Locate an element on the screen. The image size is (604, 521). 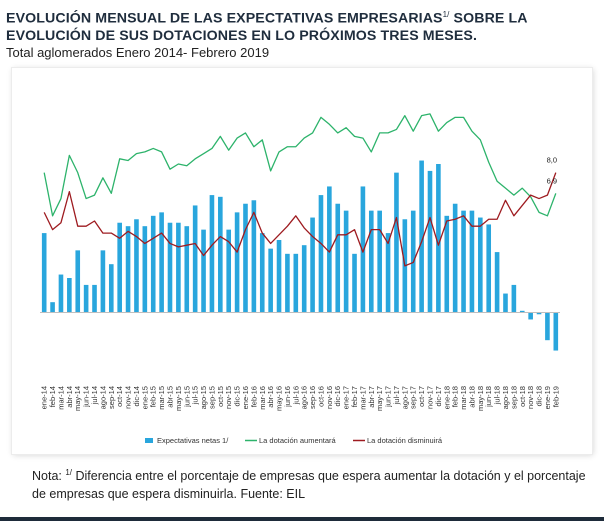
x-tick-label: nov-17 is located at coordinates (430, 397).